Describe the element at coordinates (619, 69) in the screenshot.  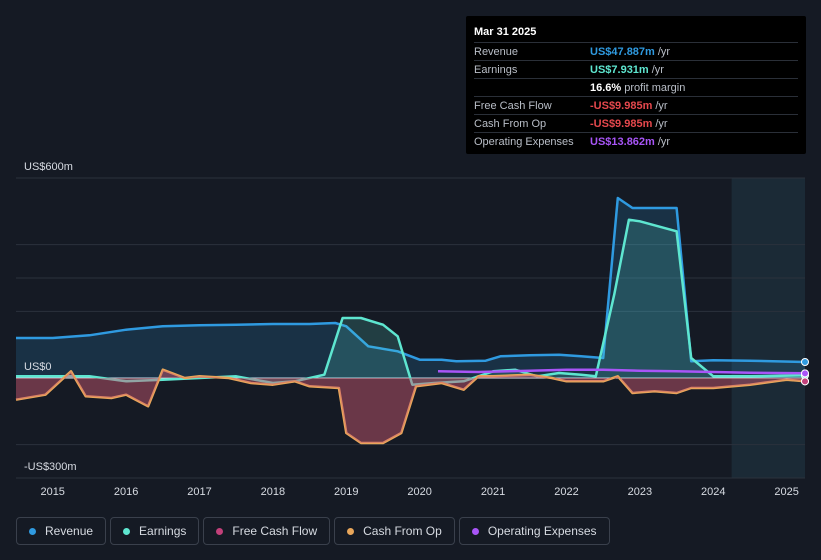
I see `tooltip-row-value: US$7.931m` at that location.